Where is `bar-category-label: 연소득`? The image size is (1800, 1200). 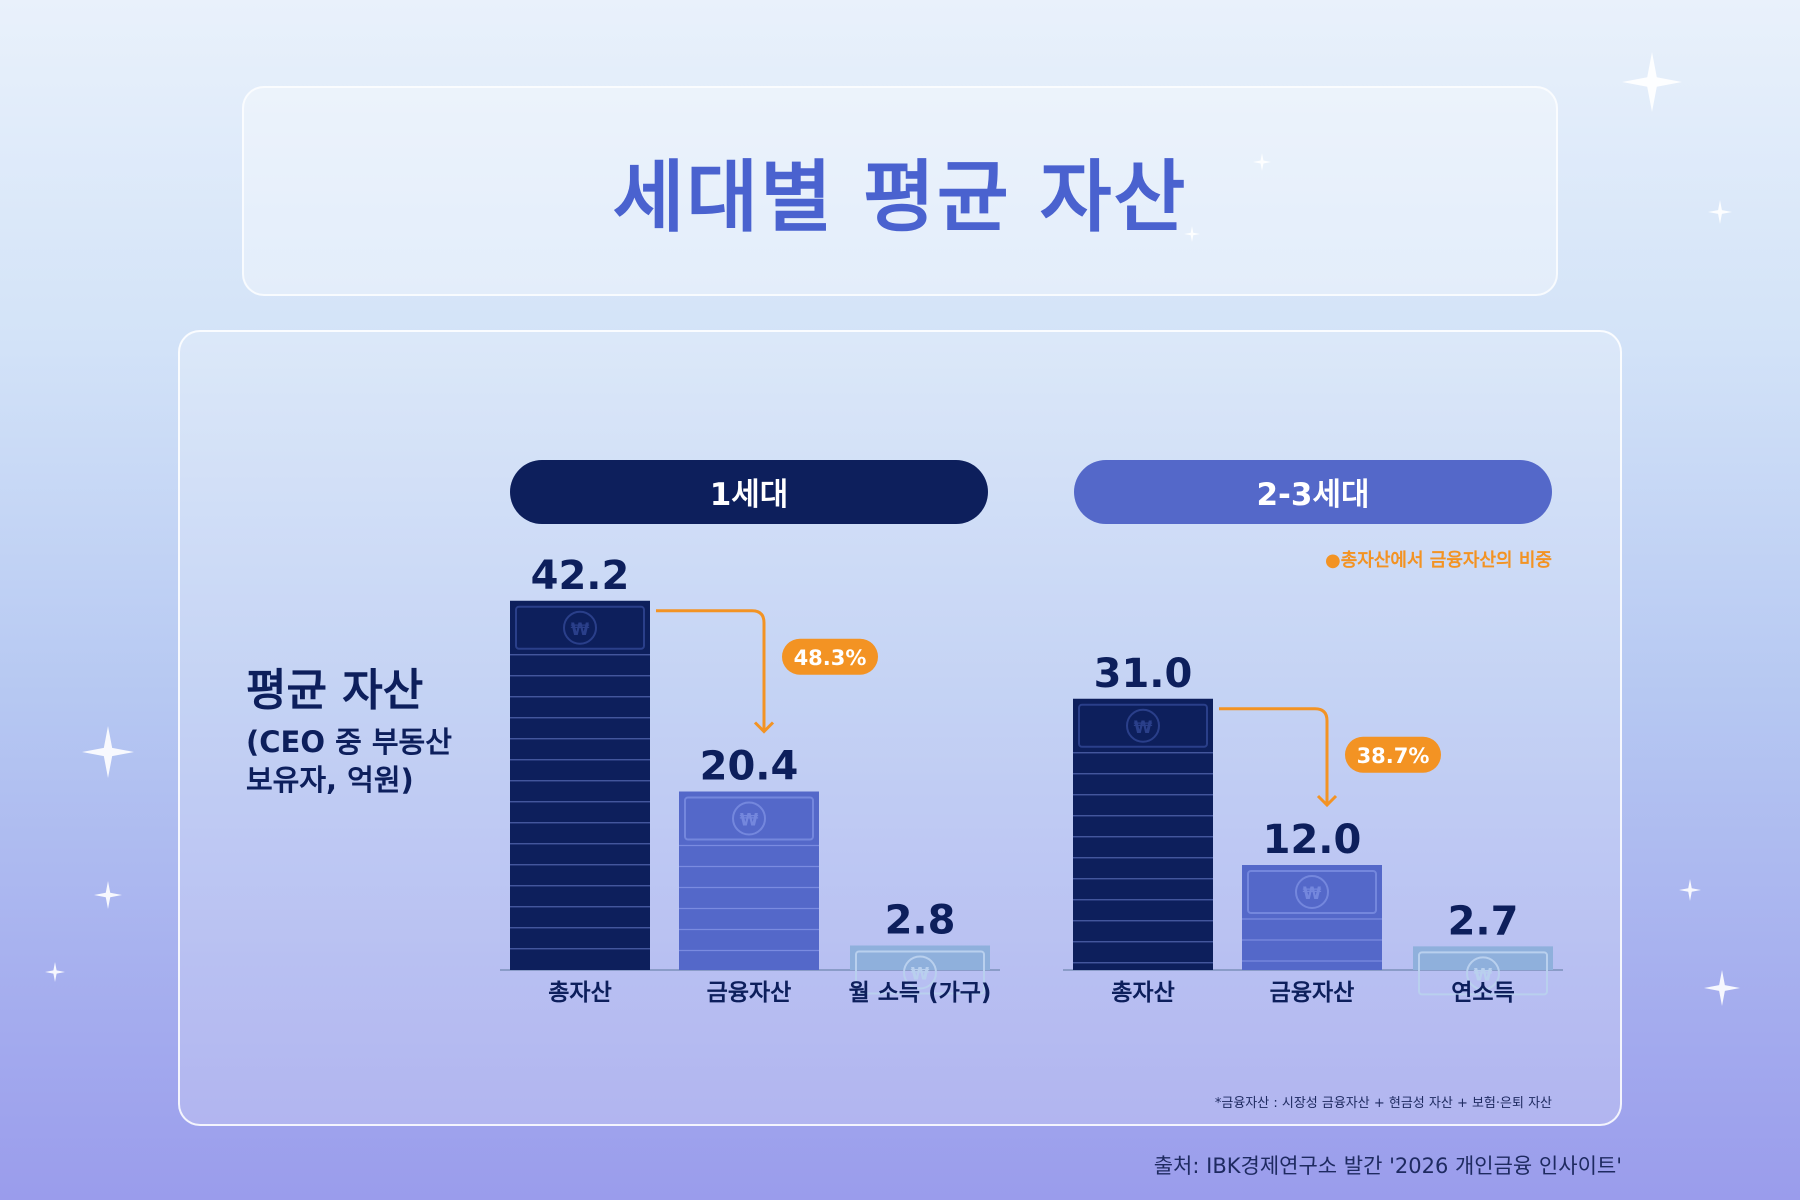 bar-category-label: 연소득 is located at coordinates (1482, 993).